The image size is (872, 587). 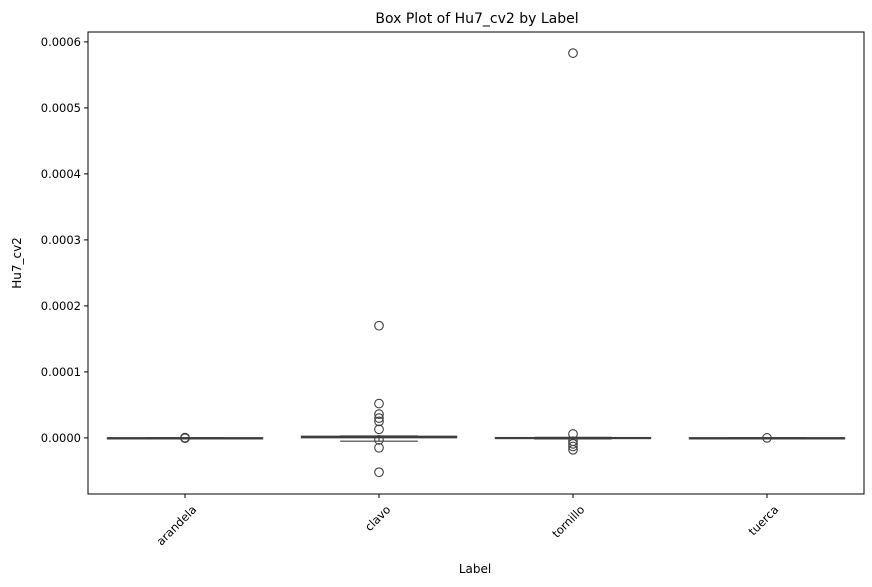 What do you see at coordinates (61, 240) in the screenshot?
I see `y-tick-label: 0.0003` at bounding box center [61, 240].